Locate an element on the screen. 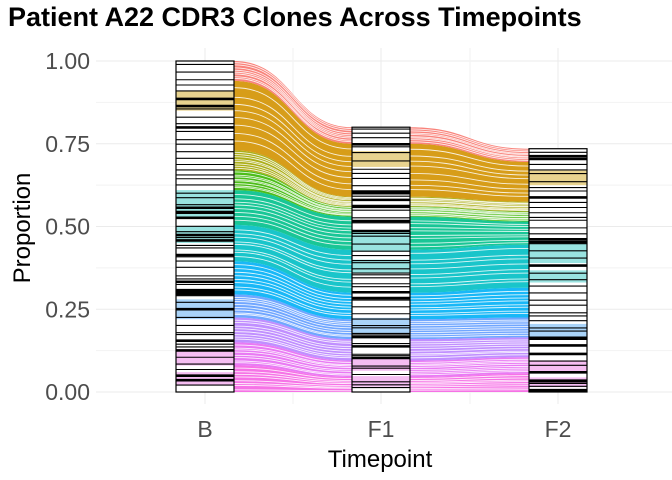  y-axis-ticks: 0.00 0.25 0.50 0.75 1.00 is located at coordinates (67, 226).